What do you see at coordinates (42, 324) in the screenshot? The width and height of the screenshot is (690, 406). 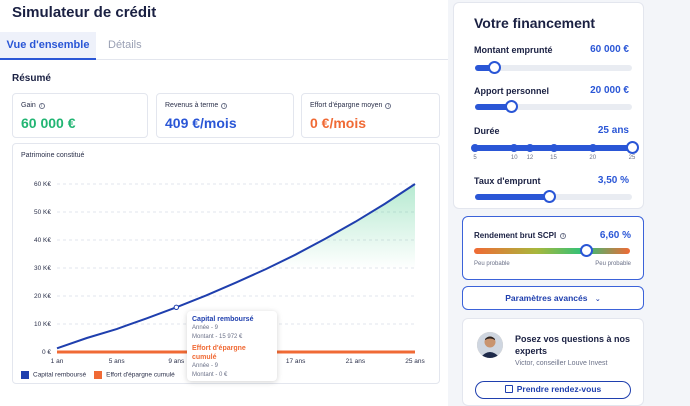 I see `y-tick-label: 10 K€` at bounding box center [42, 324].